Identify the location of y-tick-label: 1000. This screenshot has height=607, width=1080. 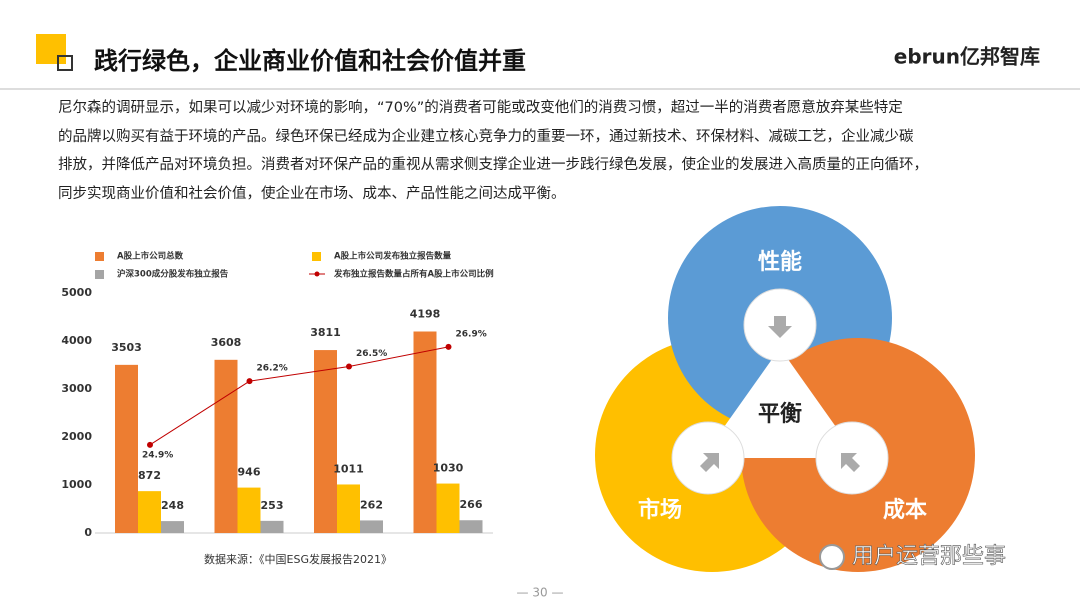
(76, 484).